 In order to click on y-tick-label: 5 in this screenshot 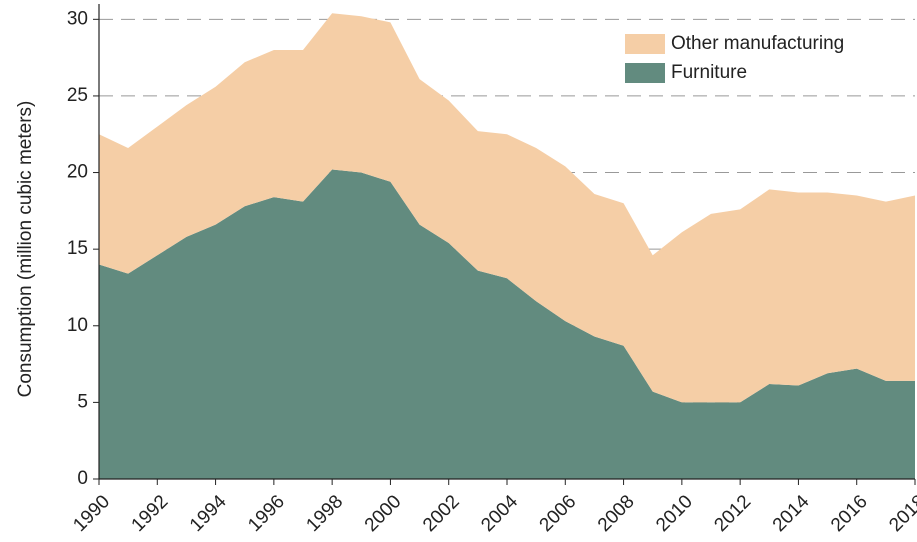, I will do `click(82, 401)`.